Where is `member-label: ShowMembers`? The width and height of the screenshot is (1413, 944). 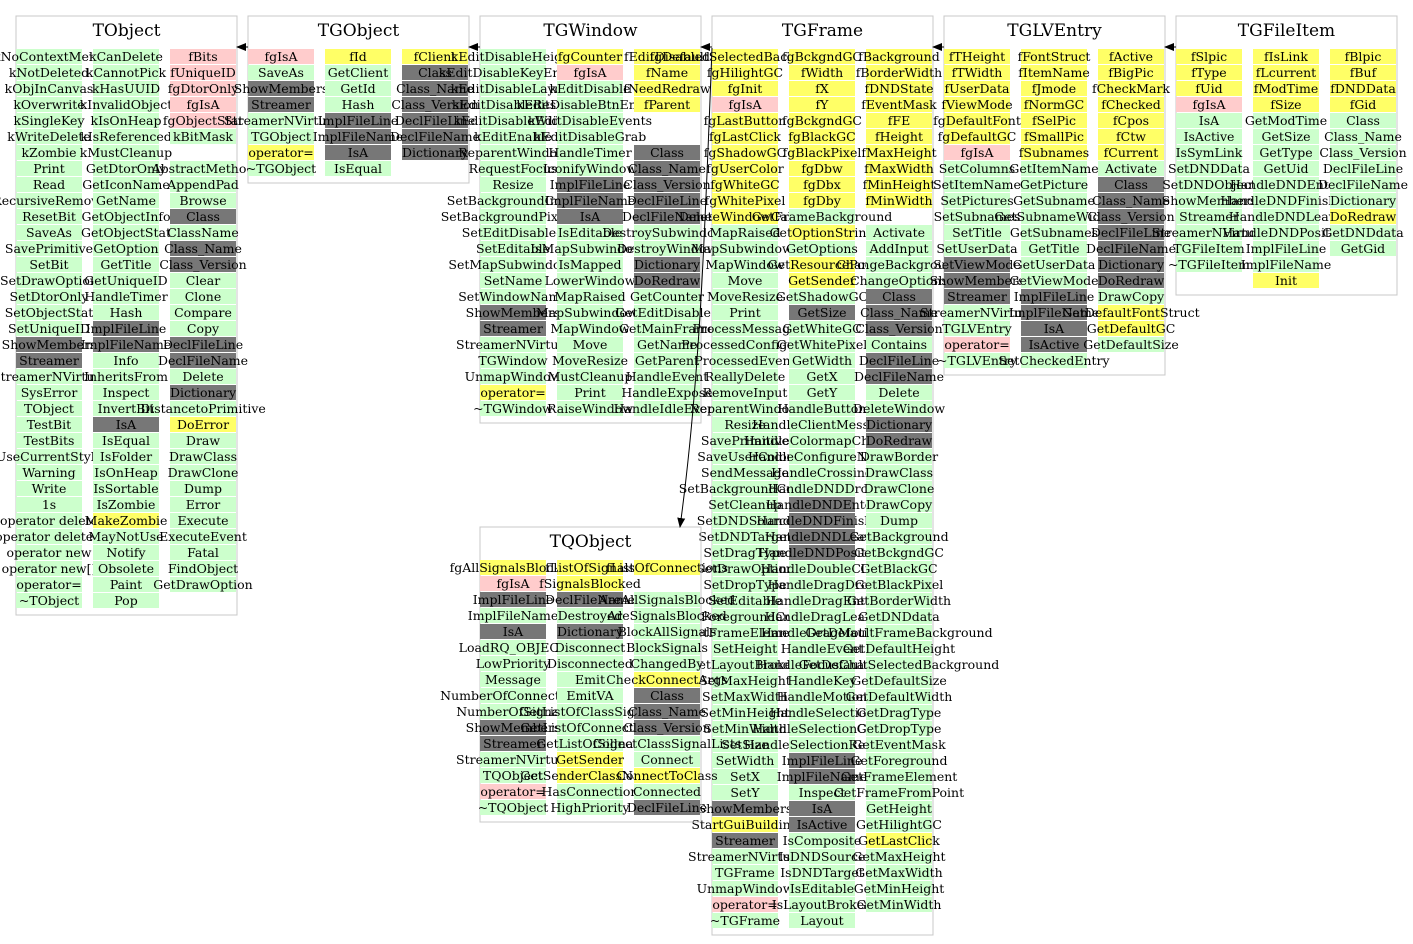
member-label: ShowMembers is located at coordinates (977, 280).